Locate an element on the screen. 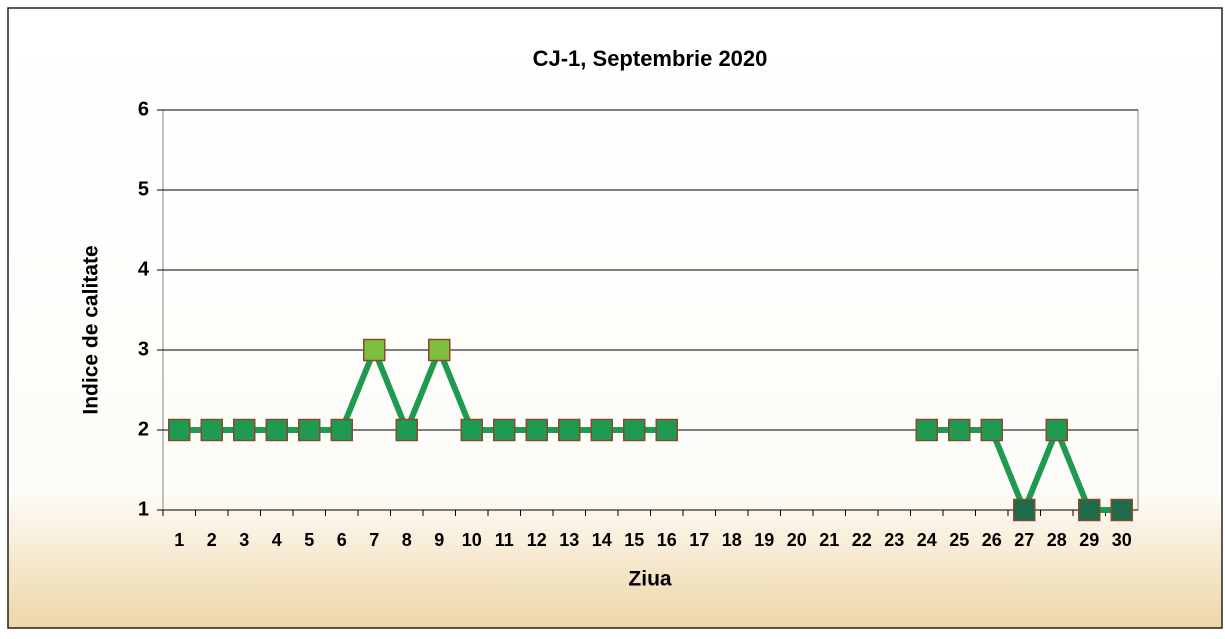 This screenshot has width=1225, height=639. y-tick-label: 2 is located at coordinates (143, 429).